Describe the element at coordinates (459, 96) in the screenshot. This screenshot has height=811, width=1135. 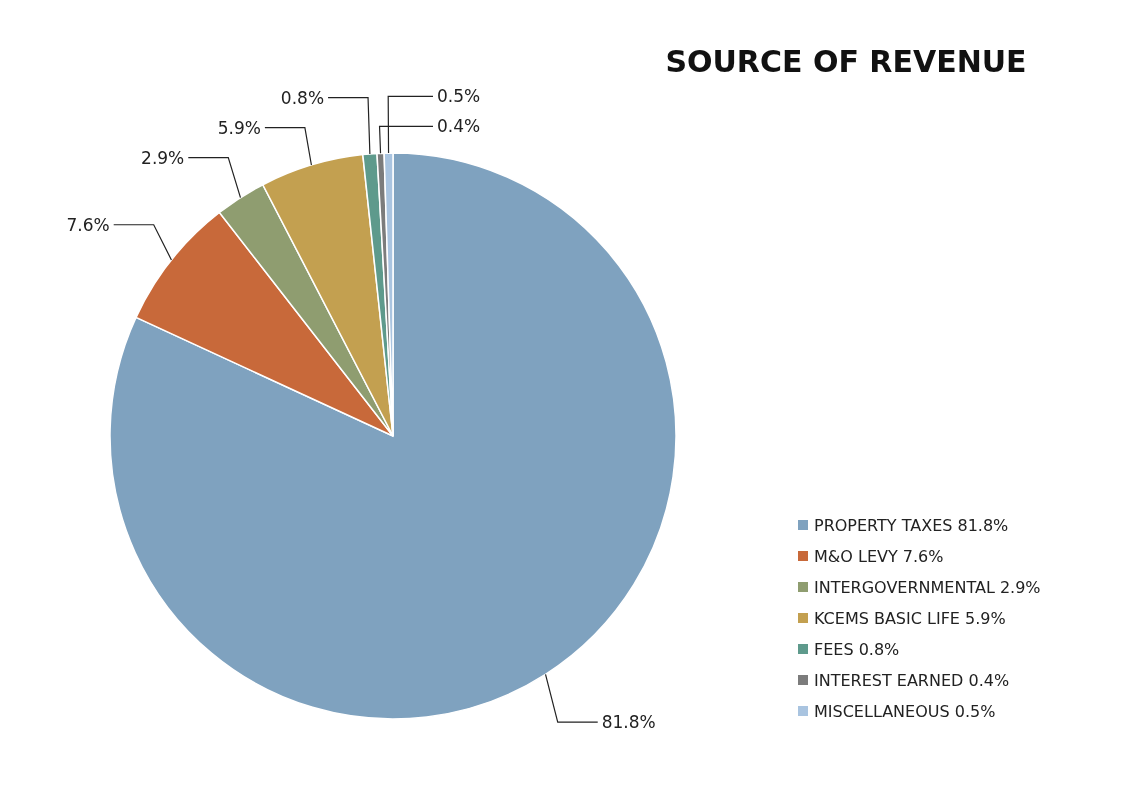
I see `data-label: 0.5%` at that location.